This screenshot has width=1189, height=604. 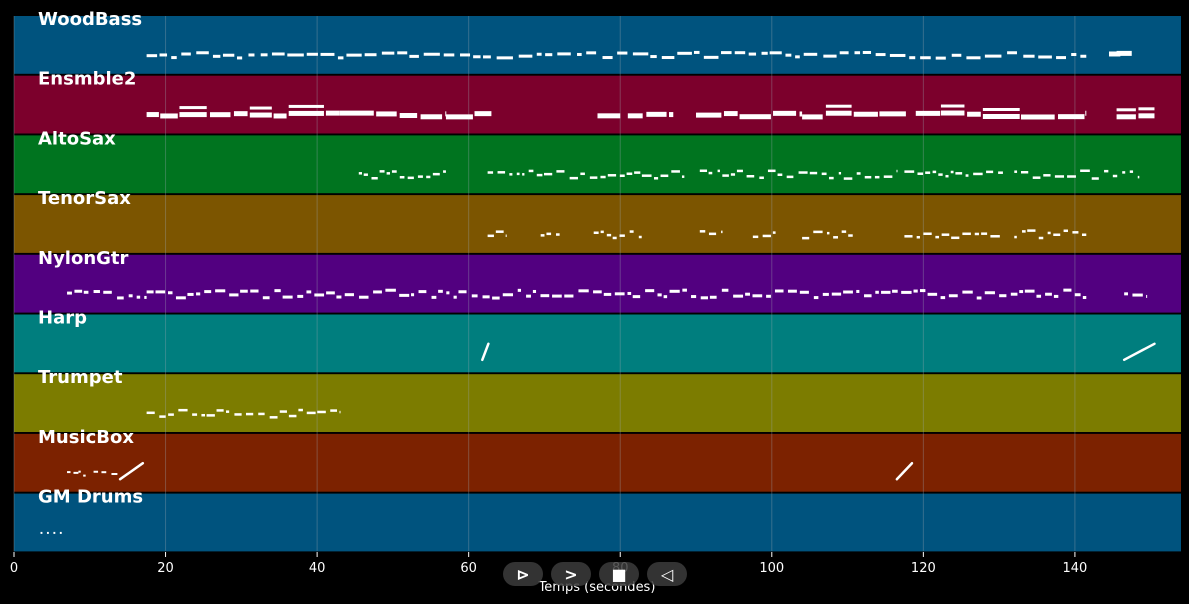 I want to click on track-band-ensmble2, so click(x=597, y=104).